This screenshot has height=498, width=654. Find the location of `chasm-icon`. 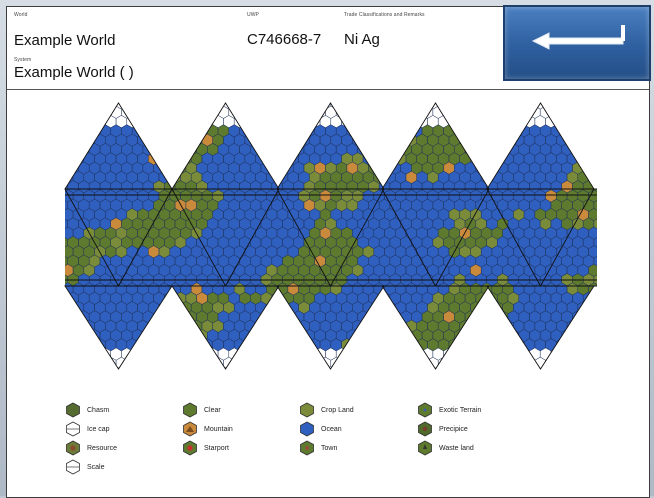

chasm-icon is located at coordinates (73, 410).